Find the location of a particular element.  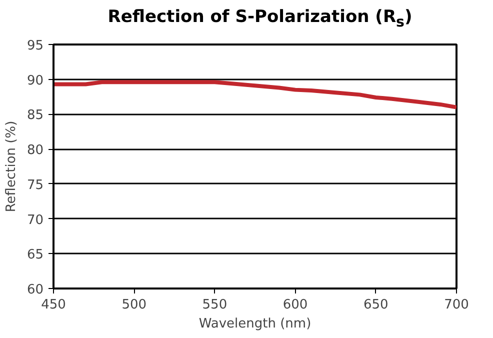

x-tick-label: 700 is located at coordinates (456, 305).